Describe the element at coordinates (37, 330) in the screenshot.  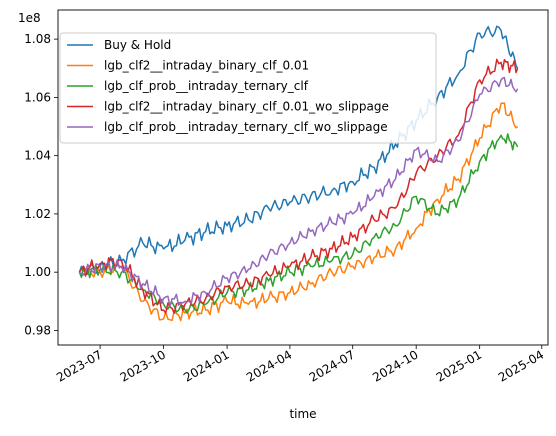
I see `y-tick-label: 0.98` at that location.